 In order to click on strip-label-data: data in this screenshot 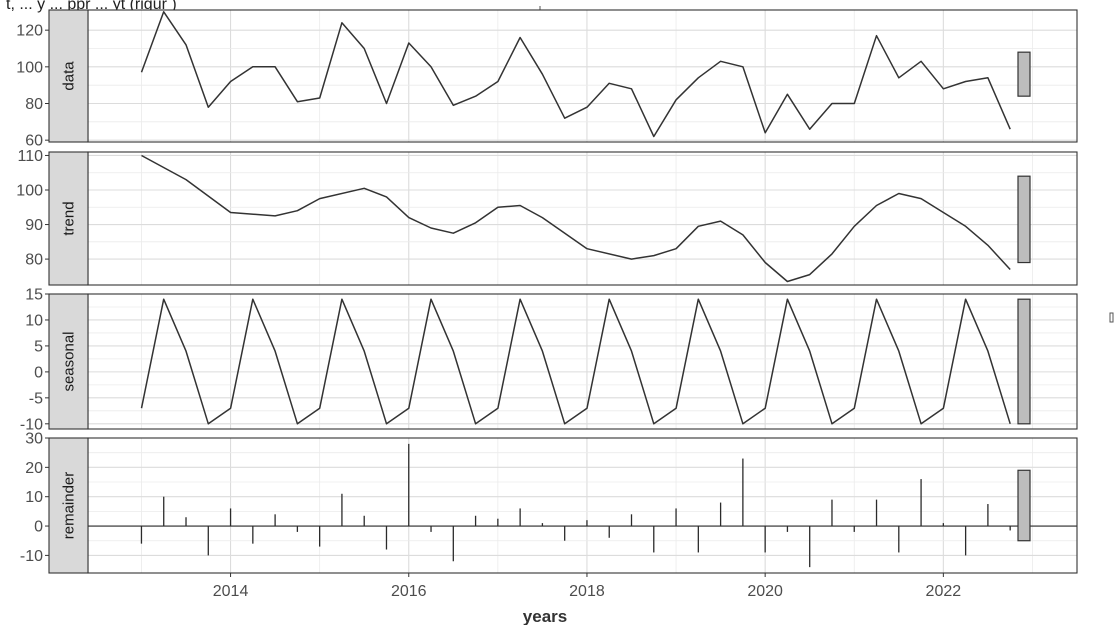, I will do `click(69, 76)`.